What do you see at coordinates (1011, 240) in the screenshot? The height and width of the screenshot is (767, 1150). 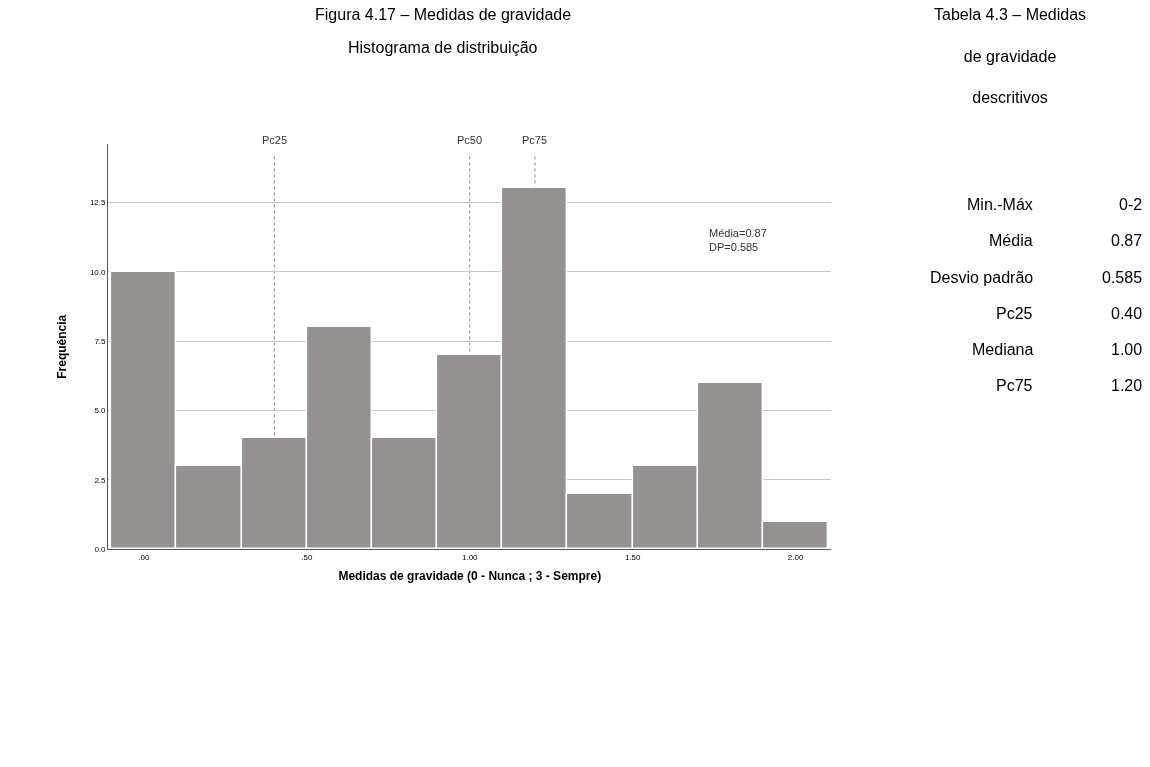 I see `text: Média` at bounding box center [1011, 240].